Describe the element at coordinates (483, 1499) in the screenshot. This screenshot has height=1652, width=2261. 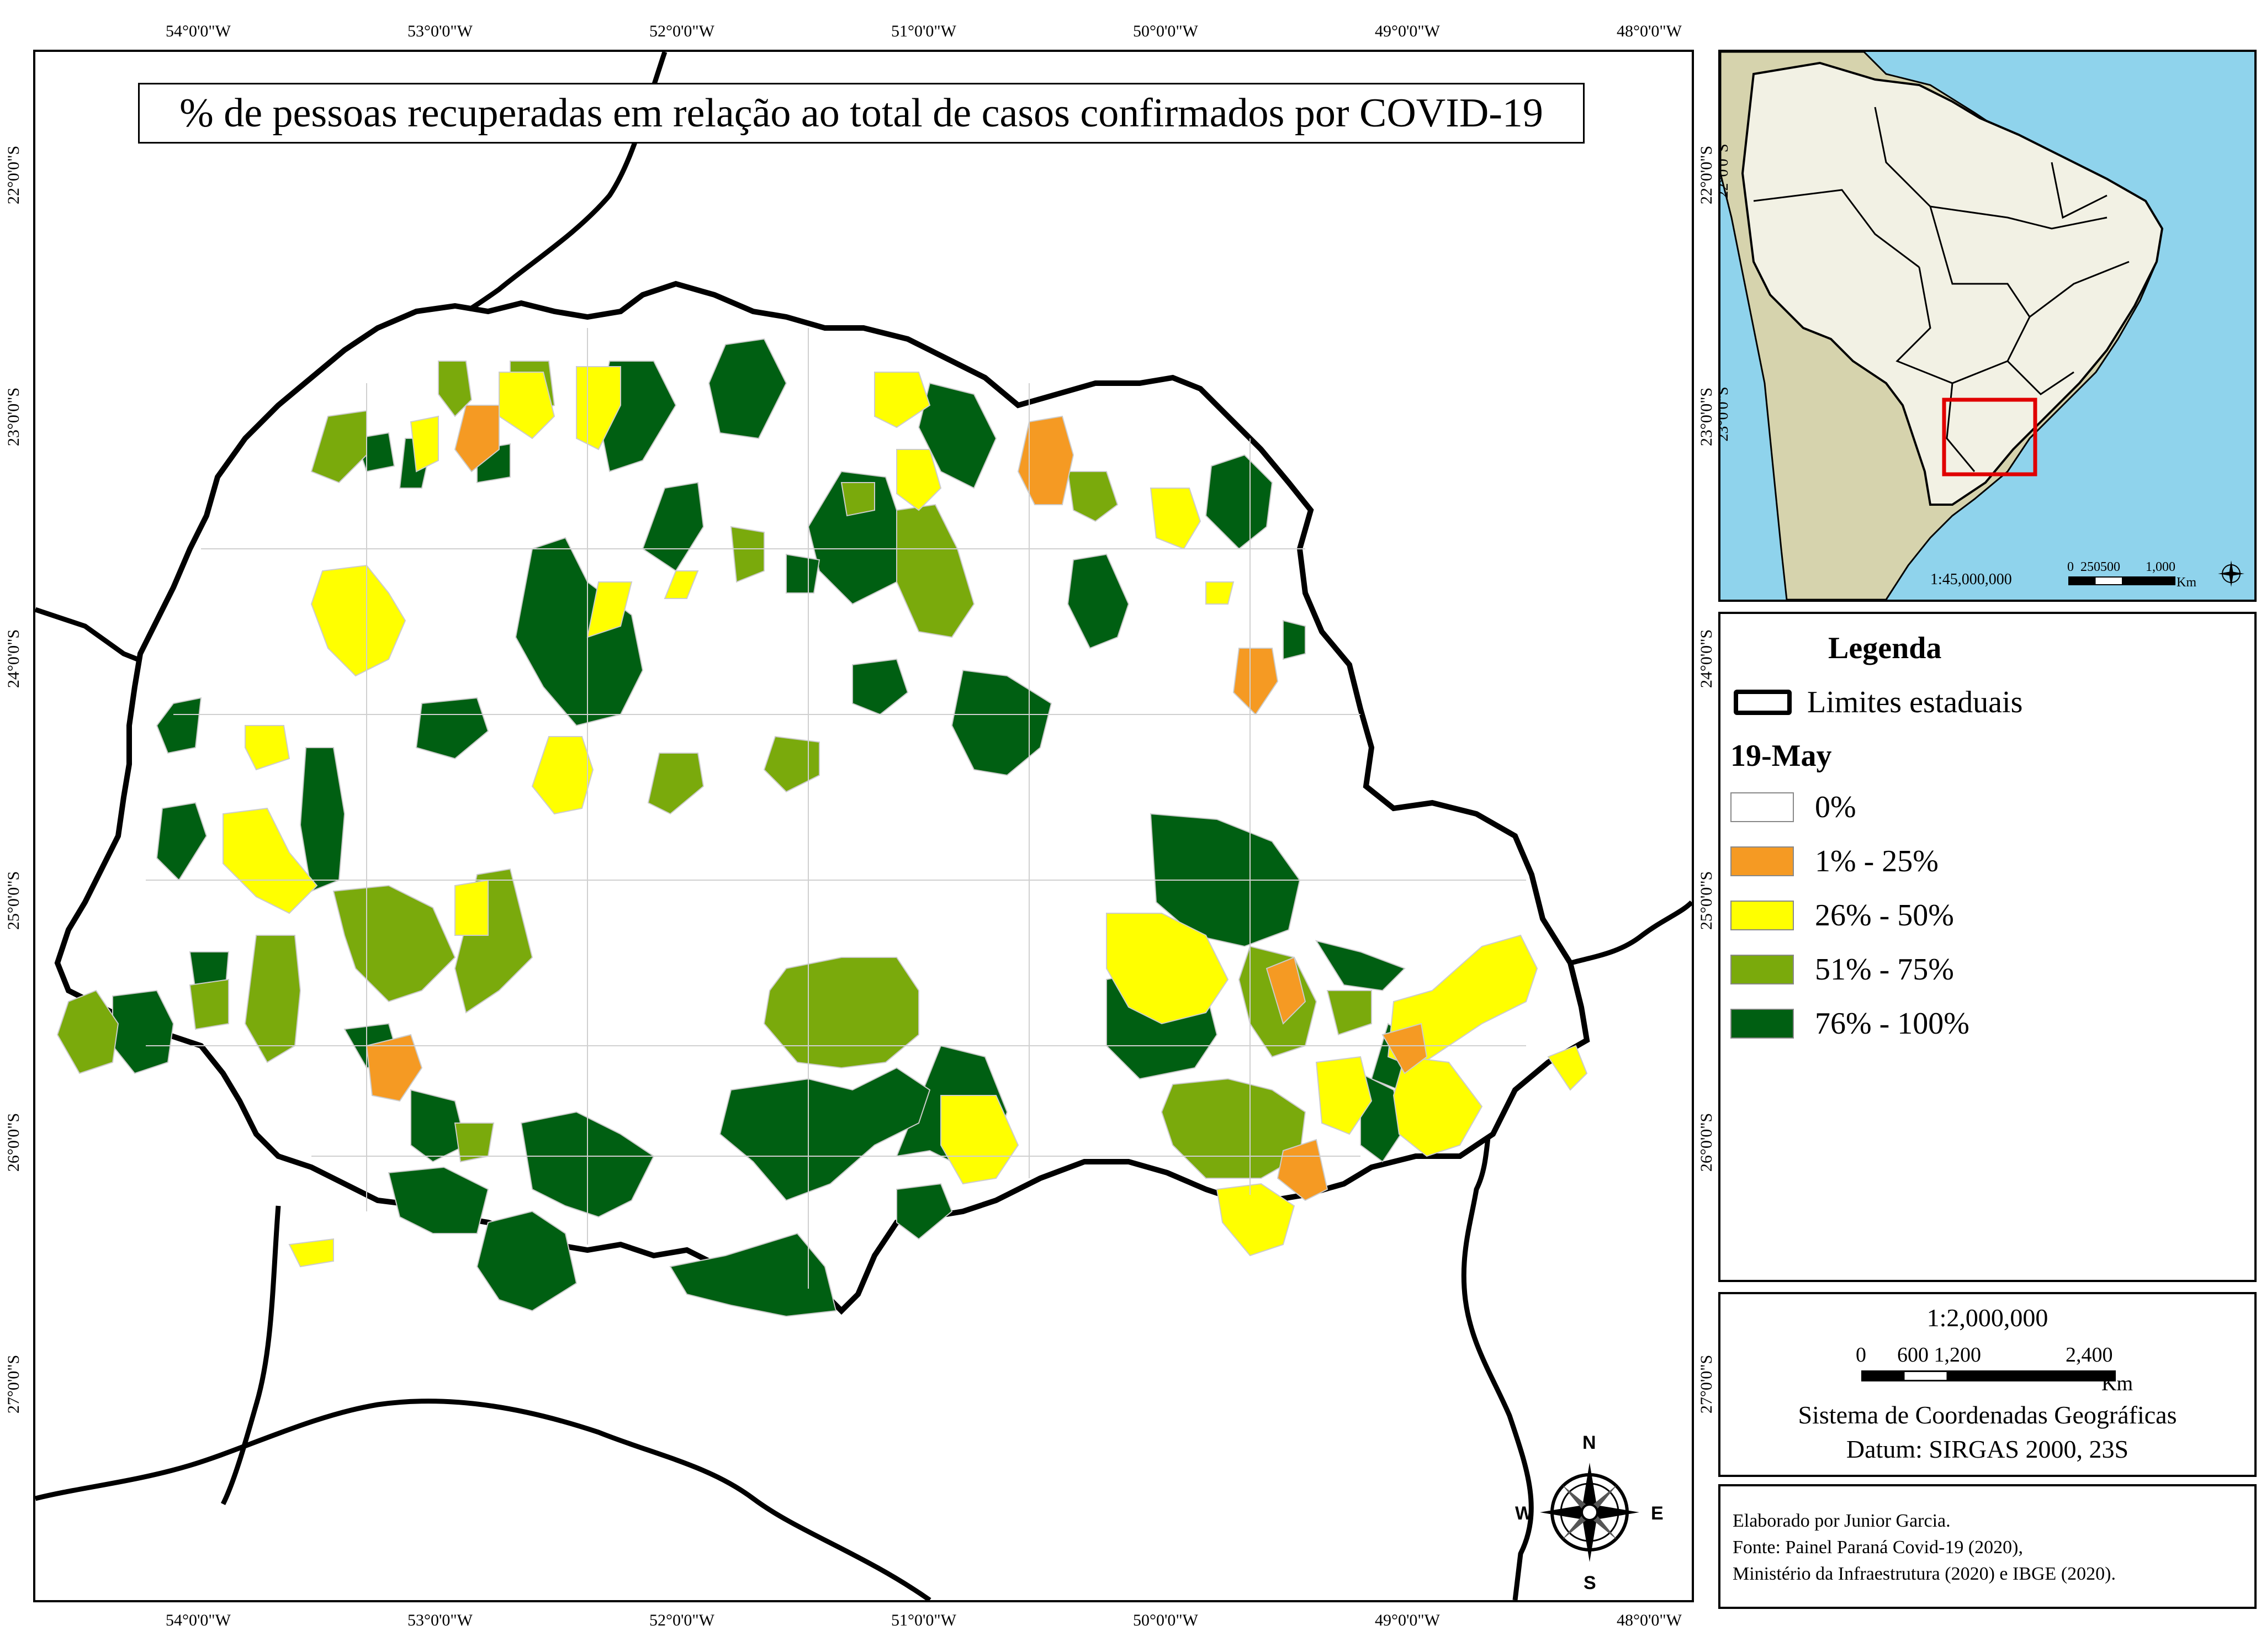
I see `state-boundary-south` at that location.